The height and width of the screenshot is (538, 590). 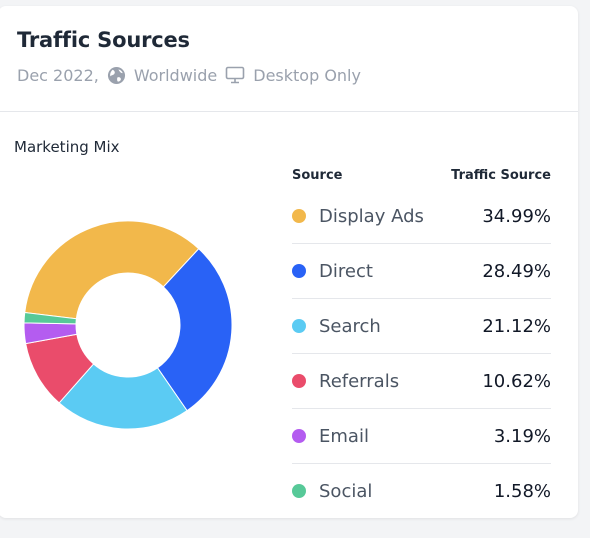 I want to click on donut-slice-search, so click(x=123, y=396).